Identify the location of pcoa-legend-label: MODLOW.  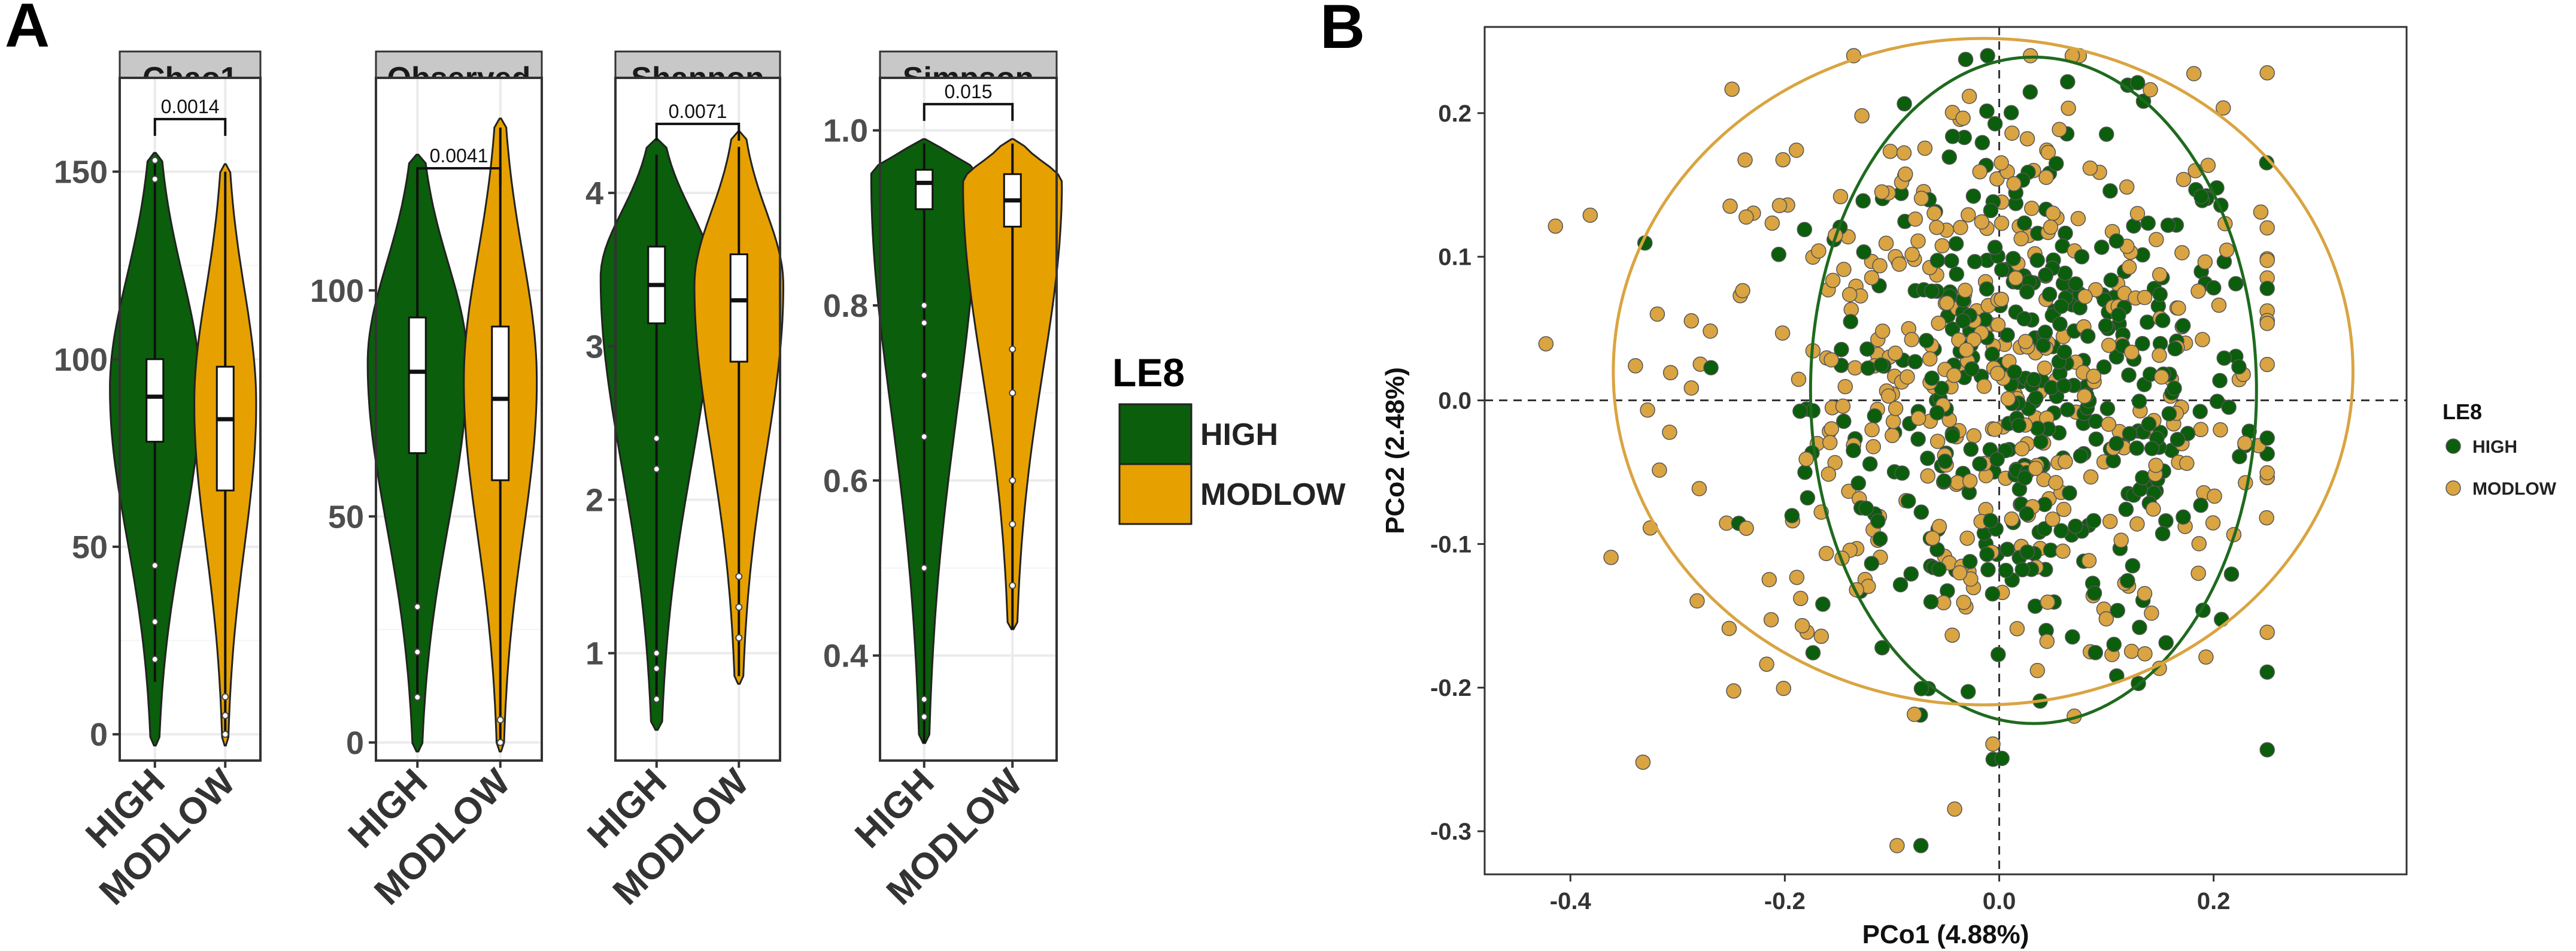
(2515, 489).